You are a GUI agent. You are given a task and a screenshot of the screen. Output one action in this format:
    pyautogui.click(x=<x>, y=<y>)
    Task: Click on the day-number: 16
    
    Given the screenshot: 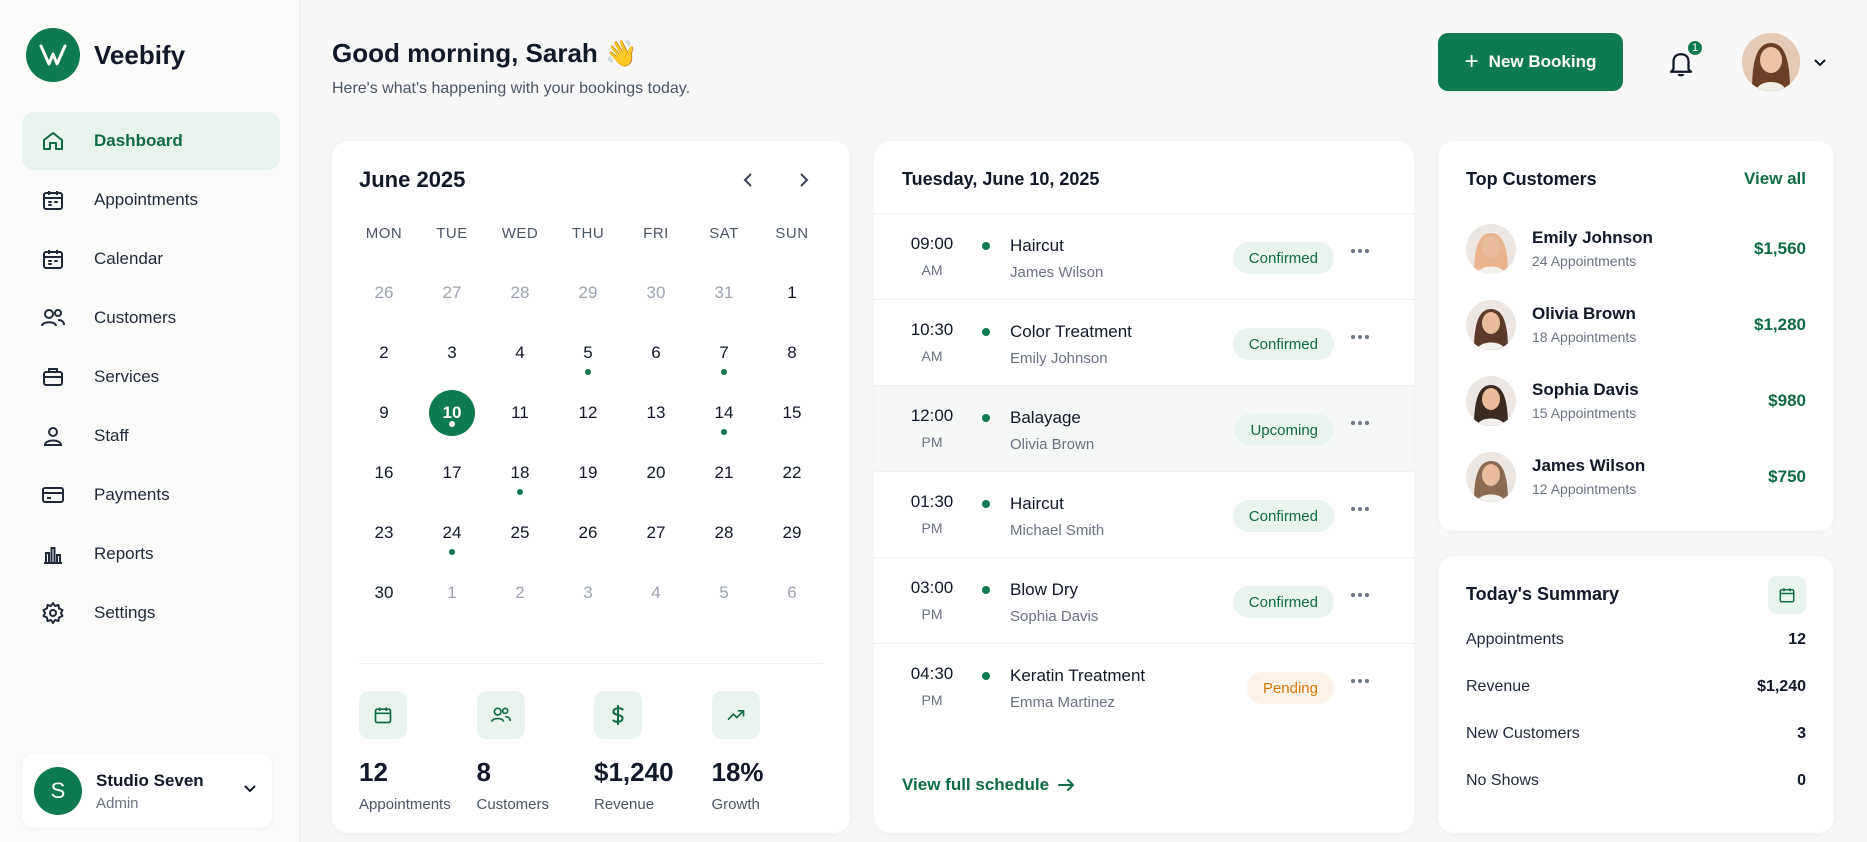 What is the action you would take?
    pyautogui.click(x=384, y=472)
    